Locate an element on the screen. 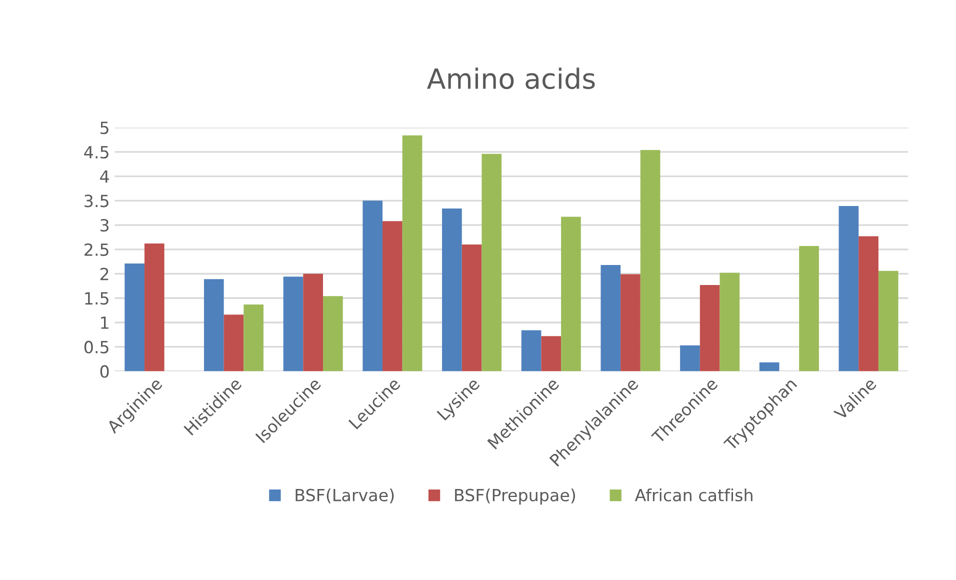 Image resolution: width=956 pixels, height=580 pixels. chart-title: Amino acids is located at coordinates (511, 79).